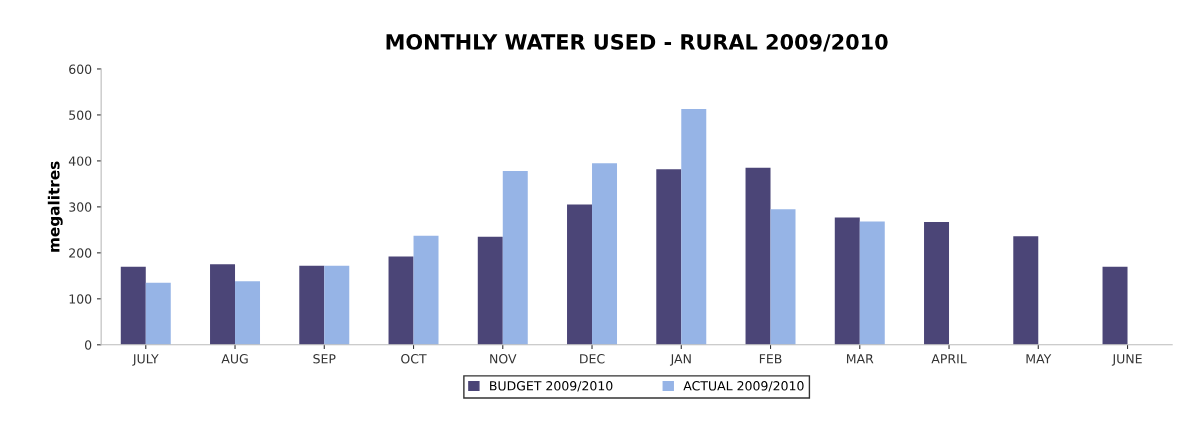 The image size is (1190, 431). What do you see at coordinates (80, 207) in the screenshot?
I see `y-tick-label: 300` at bounding box center [80, 207].